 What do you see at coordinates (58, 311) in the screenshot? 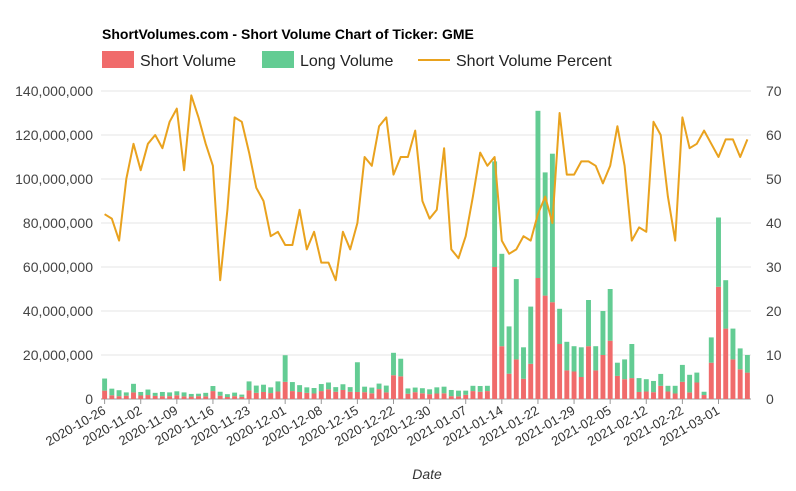
I see `y-tick-label: 40,000,000` at bounding box center [58, 311].